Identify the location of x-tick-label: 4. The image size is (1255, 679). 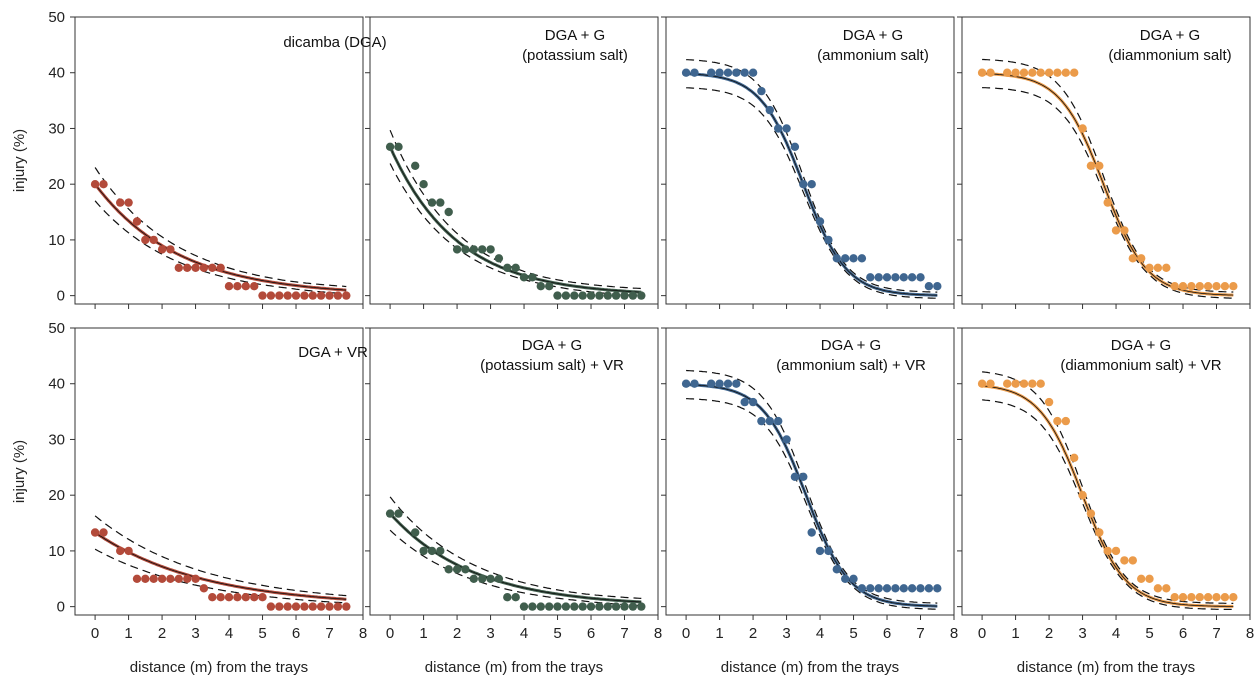
(229, 633).